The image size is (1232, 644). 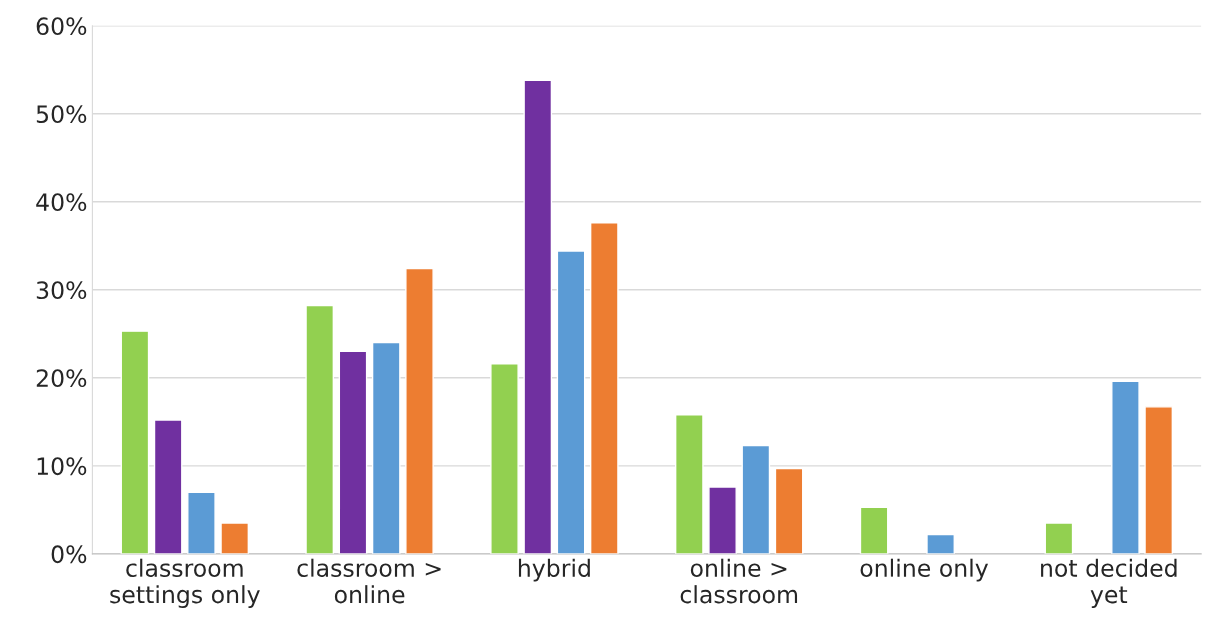 I want to click on x-tick-label: online > classroom, so click(x=739, y=581).